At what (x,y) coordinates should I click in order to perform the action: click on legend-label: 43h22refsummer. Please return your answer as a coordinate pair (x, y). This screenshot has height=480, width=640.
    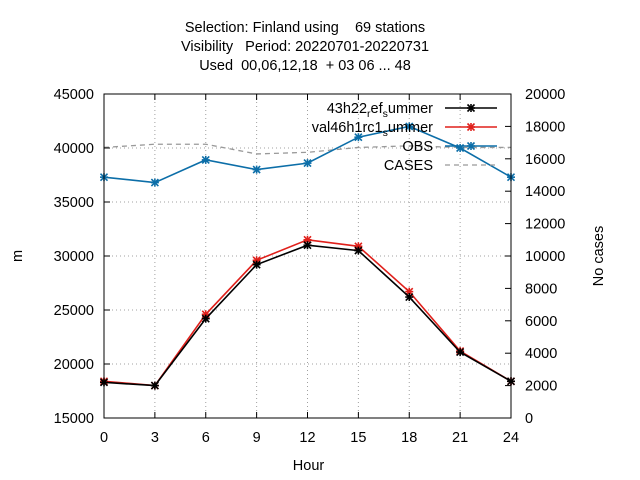
    Looking at the image, I should click on (380, 110).